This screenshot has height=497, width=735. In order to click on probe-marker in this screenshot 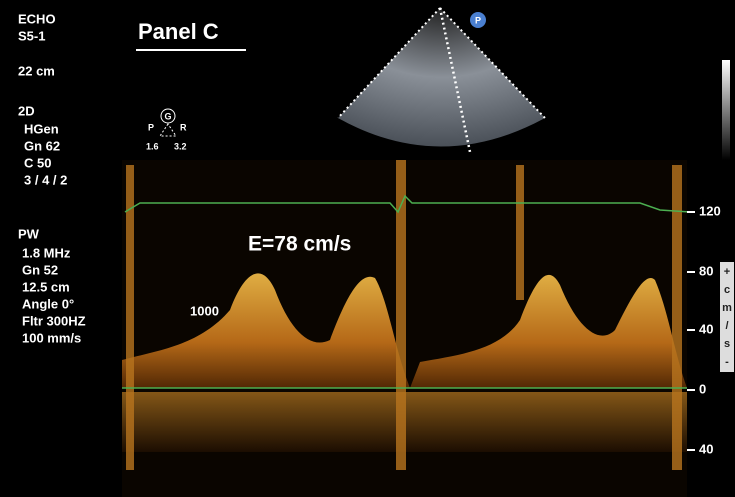, I will do `click(478, 20)`.